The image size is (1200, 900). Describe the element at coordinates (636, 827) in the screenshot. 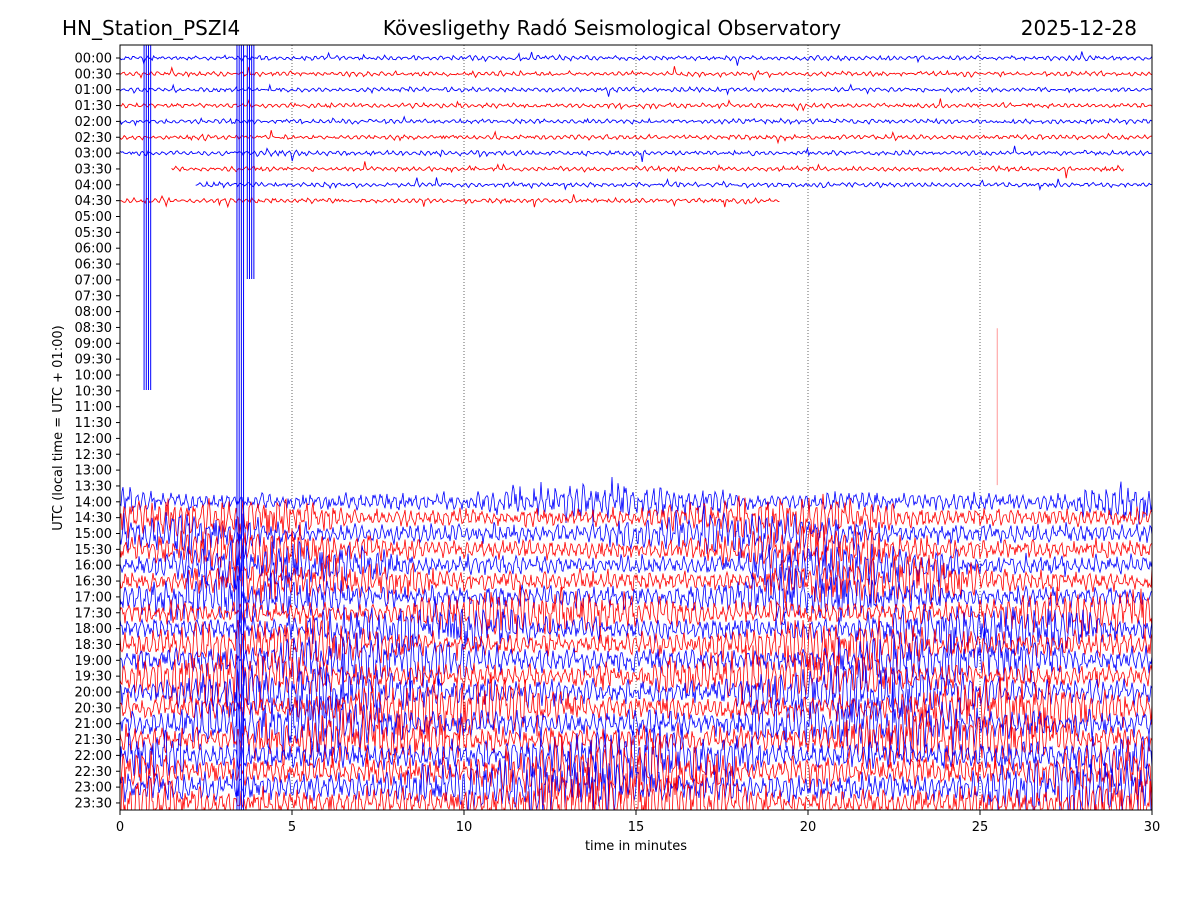

I see `x-tick-label: 15` at that location.